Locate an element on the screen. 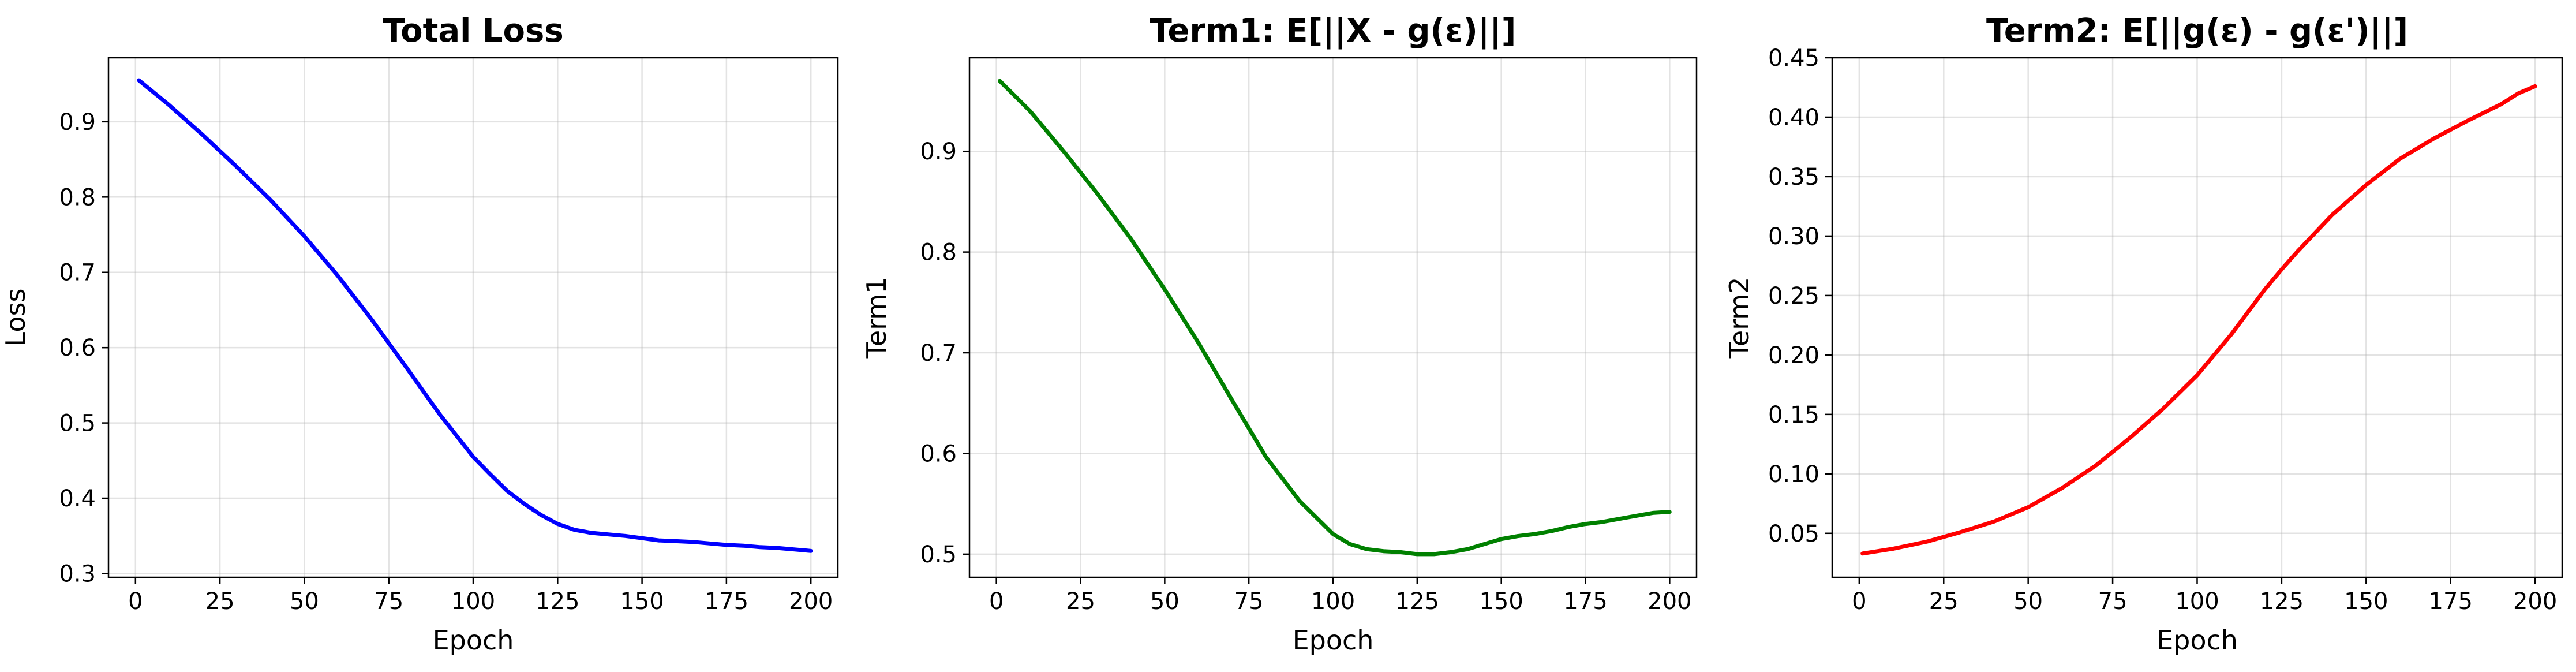 The height and width of the screenshot is (672, 2576). loss-xtick-label: 125 is located at coordinates (557, 601).